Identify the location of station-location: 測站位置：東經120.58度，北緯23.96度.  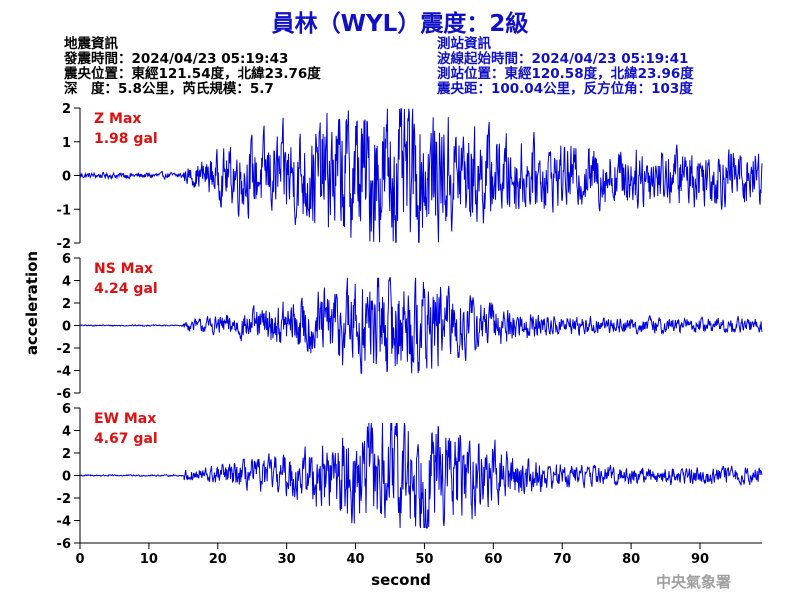
(565, 74).